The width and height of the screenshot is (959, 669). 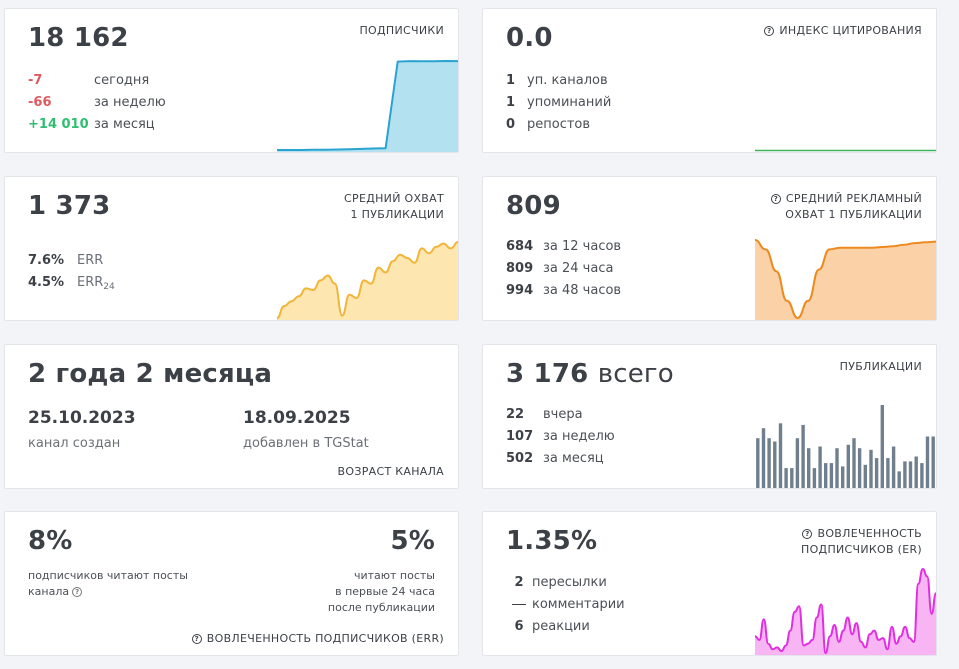 I want to click on citation-channels-text: уп. каналов, so click(x=567, y=80).